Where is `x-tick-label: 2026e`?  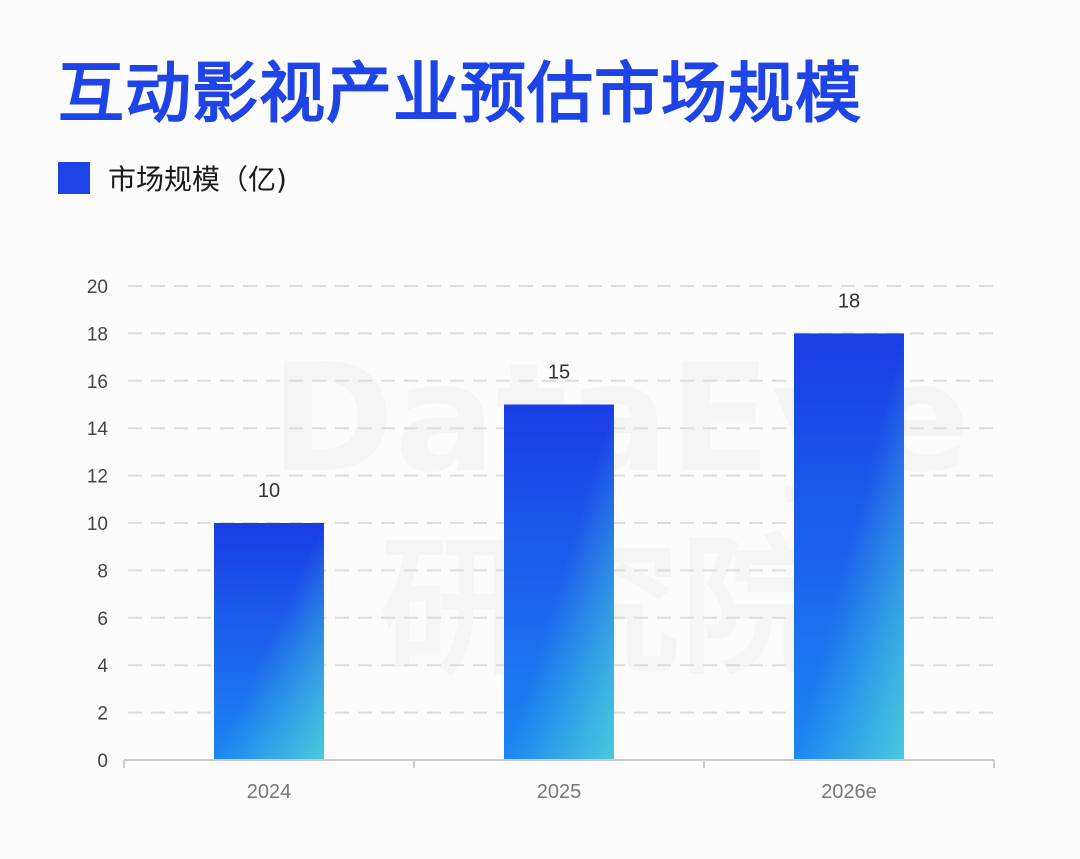
x-tick-label: 2026e is located at coordinates (849, 792).